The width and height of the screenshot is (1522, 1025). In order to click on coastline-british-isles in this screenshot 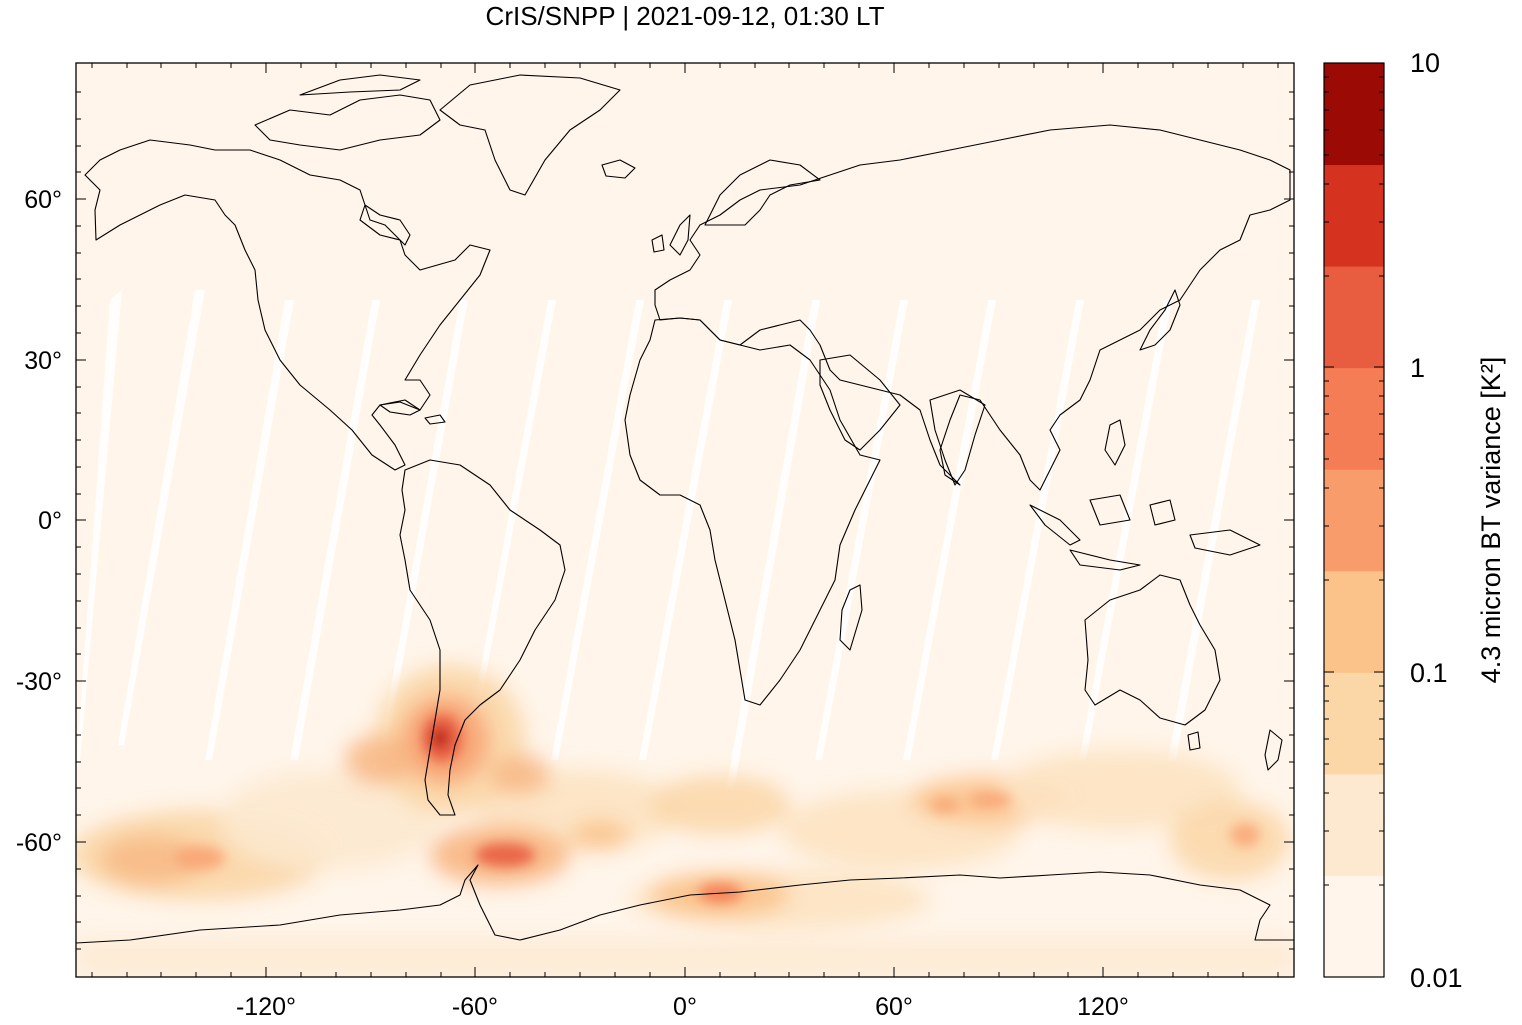, I will do `click(671, 235)`.